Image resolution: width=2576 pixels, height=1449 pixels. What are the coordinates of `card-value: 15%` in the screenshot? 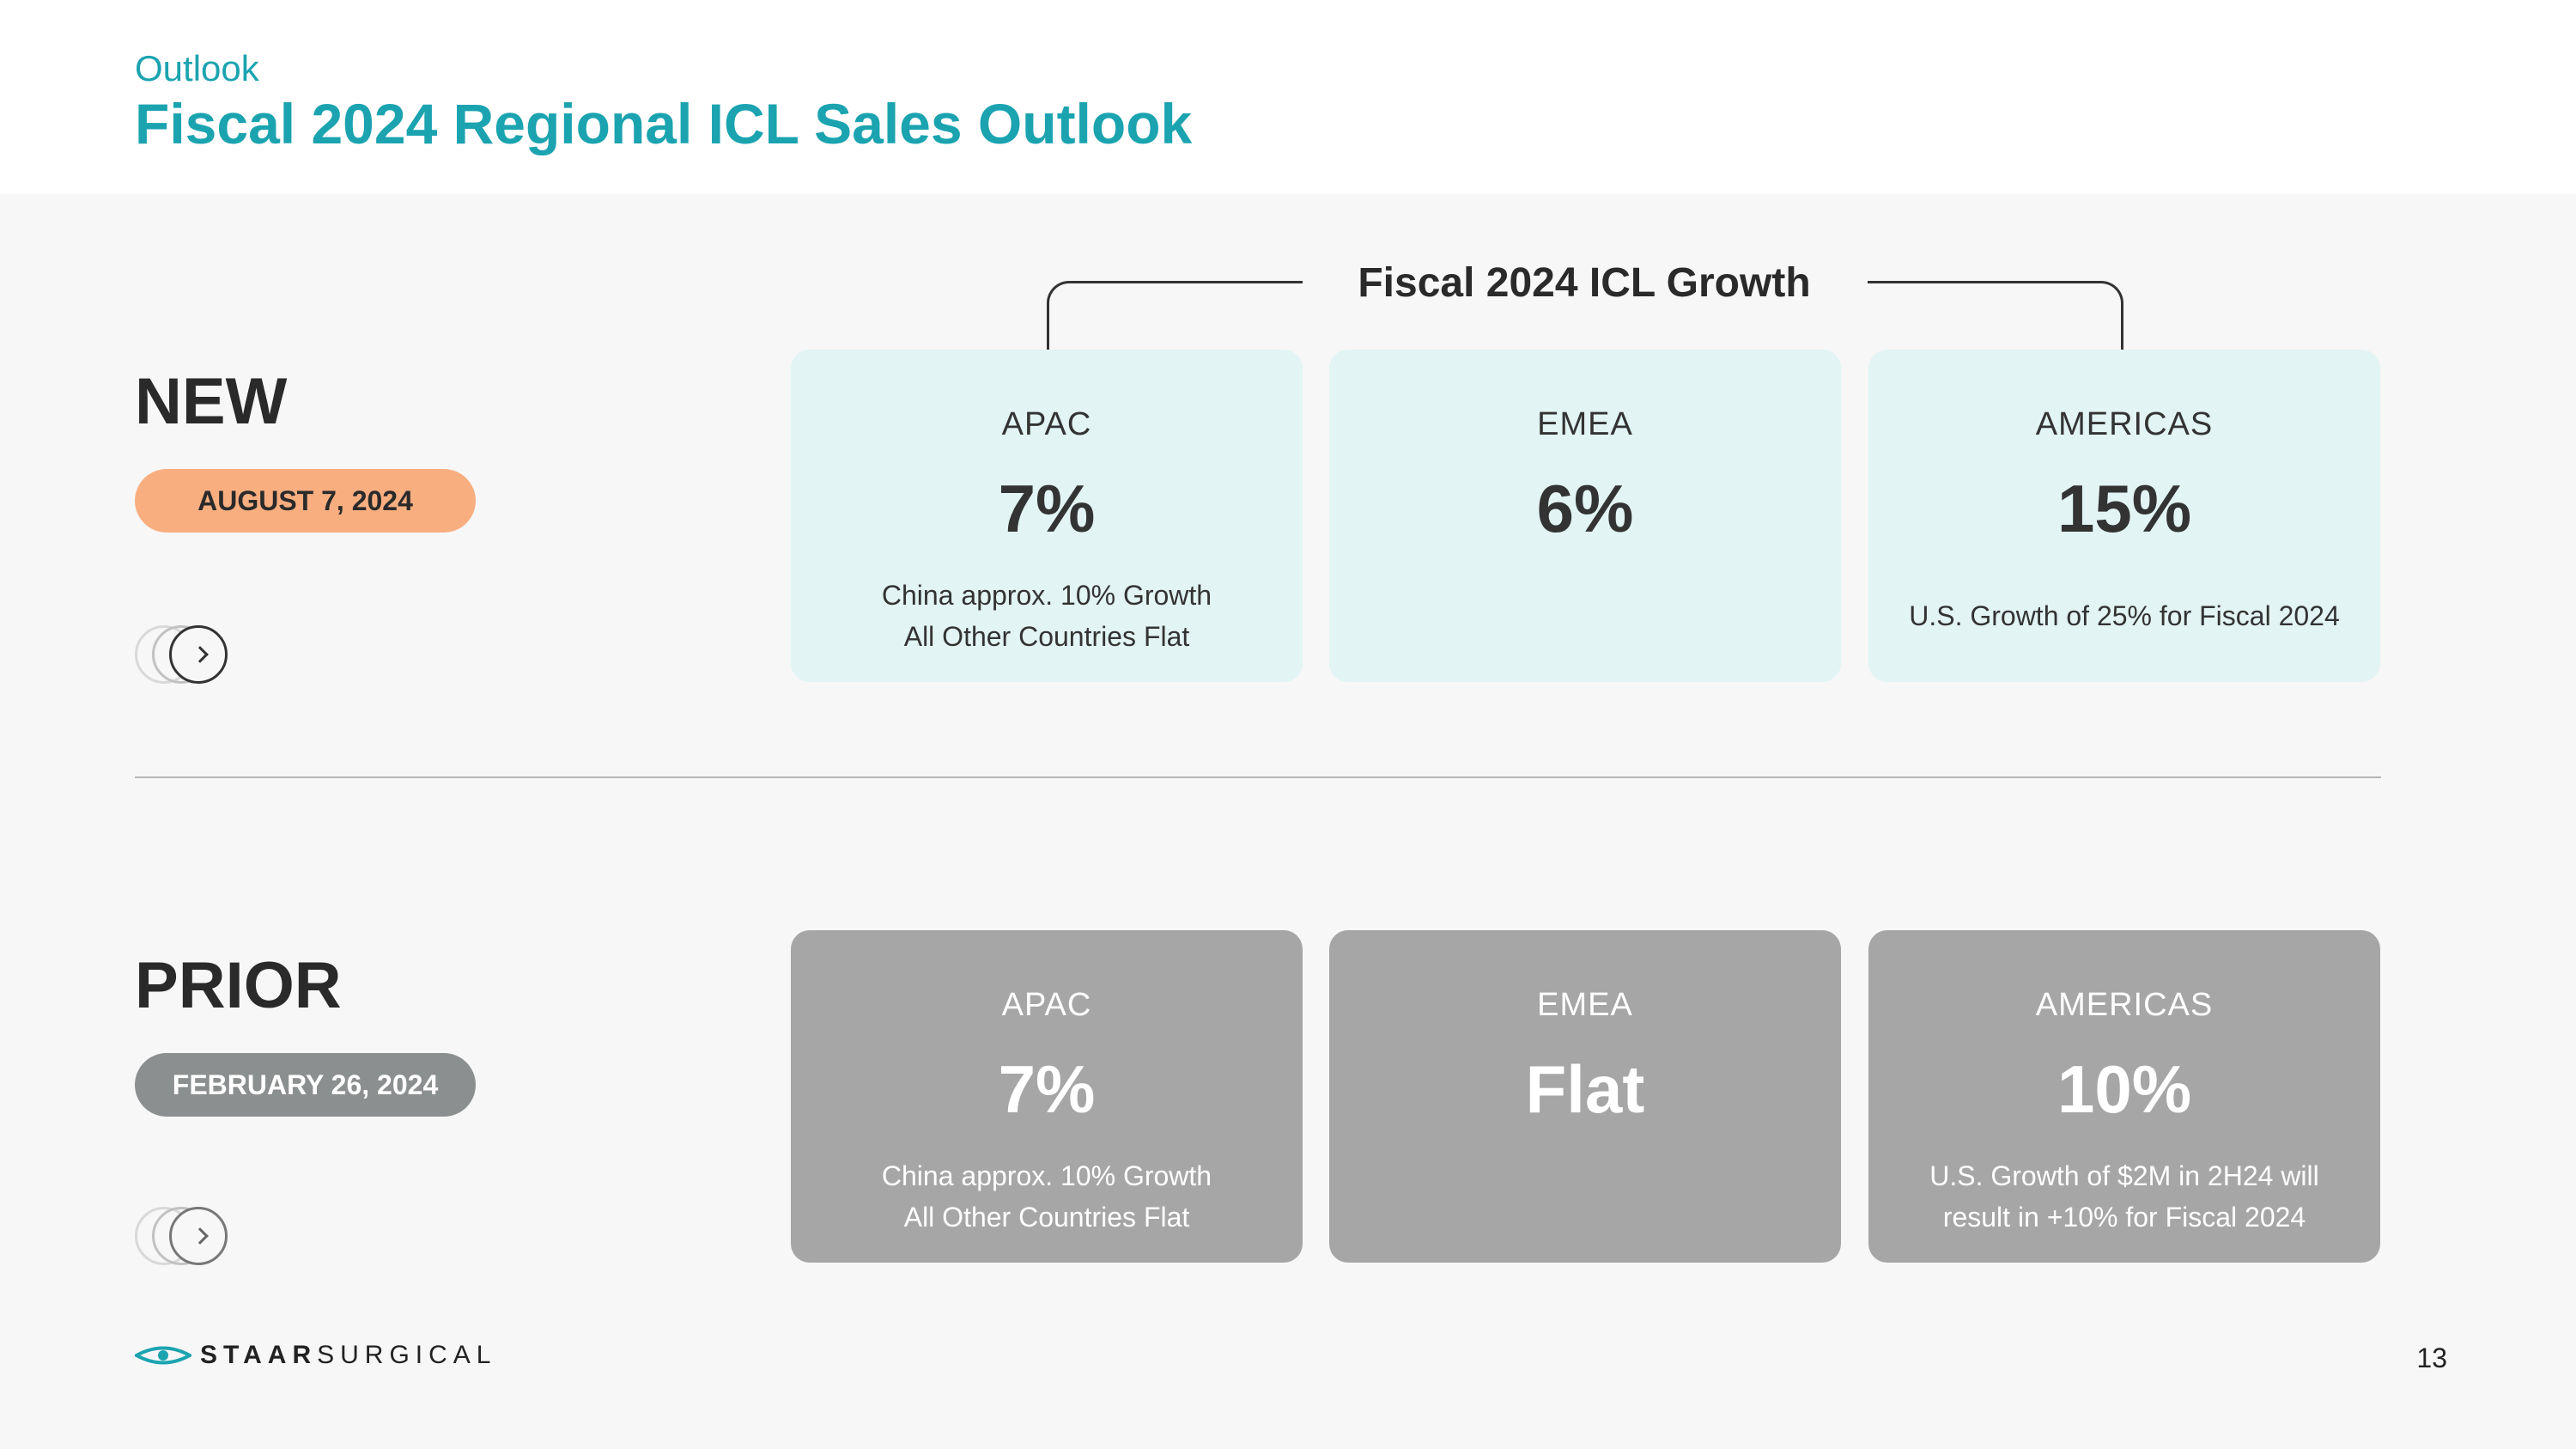 It's located at (2124, 509).